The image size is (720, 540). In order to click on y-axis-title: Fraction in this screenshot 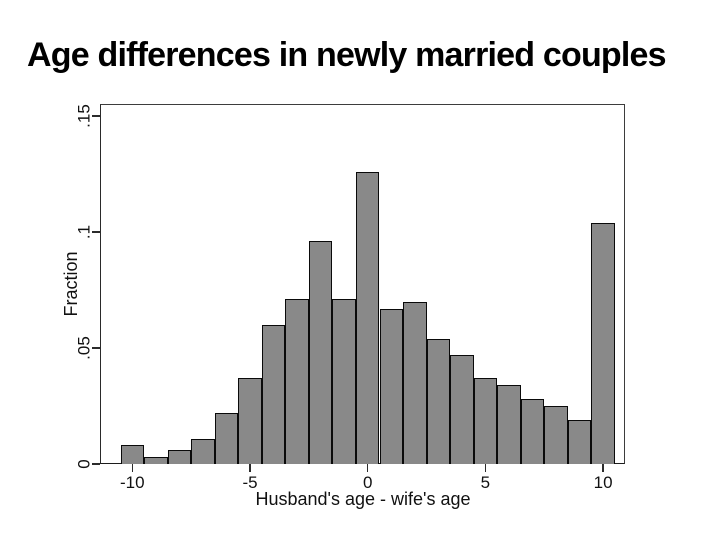, I will do `click(71, 284)`.